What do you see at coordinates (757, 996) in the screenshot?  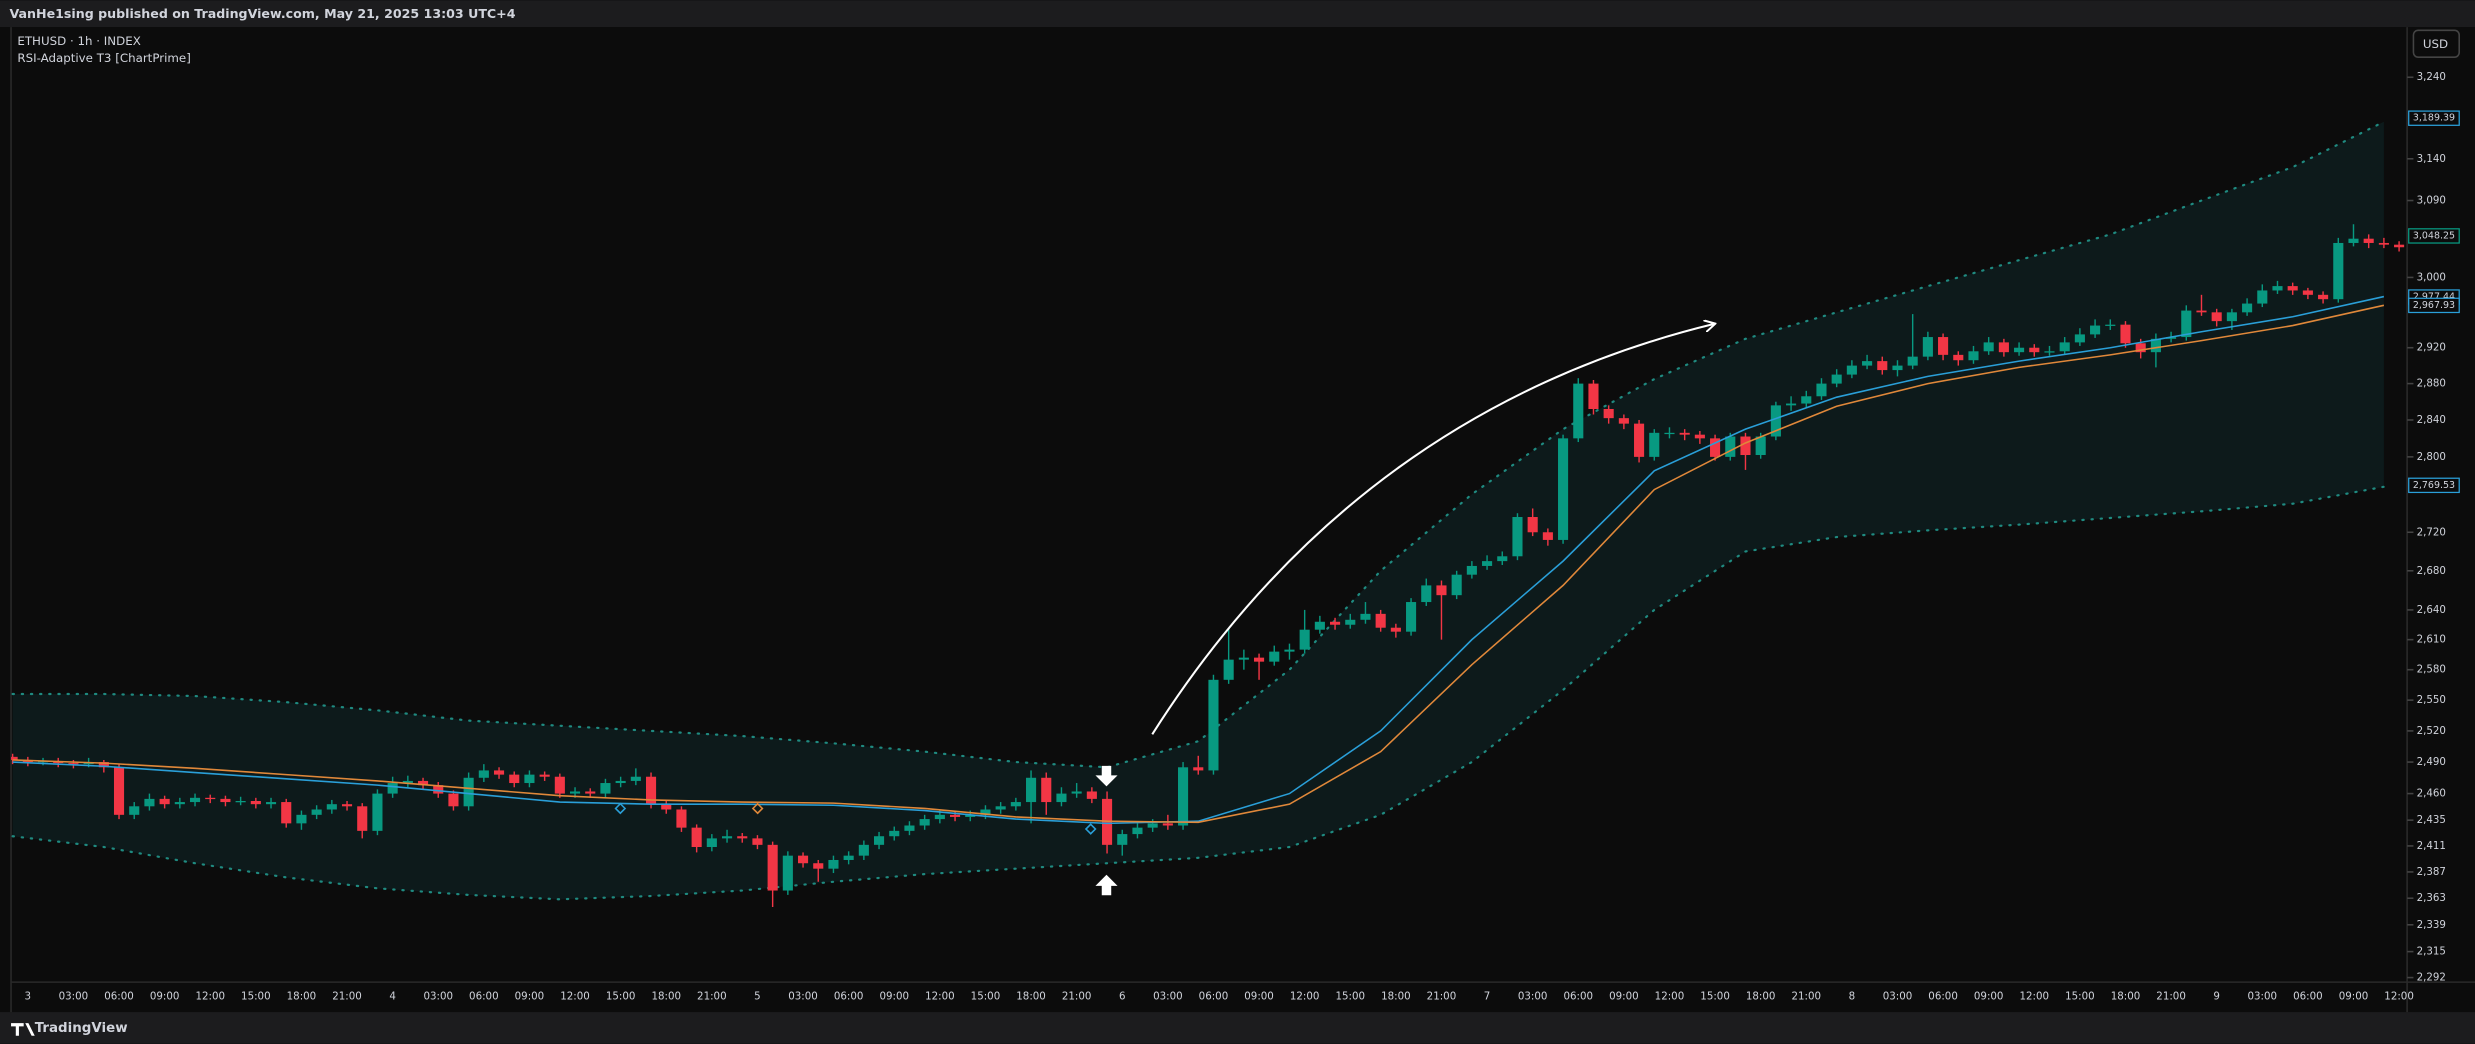 I see `x-tick-label: 5` at bounding box center [757, 996].